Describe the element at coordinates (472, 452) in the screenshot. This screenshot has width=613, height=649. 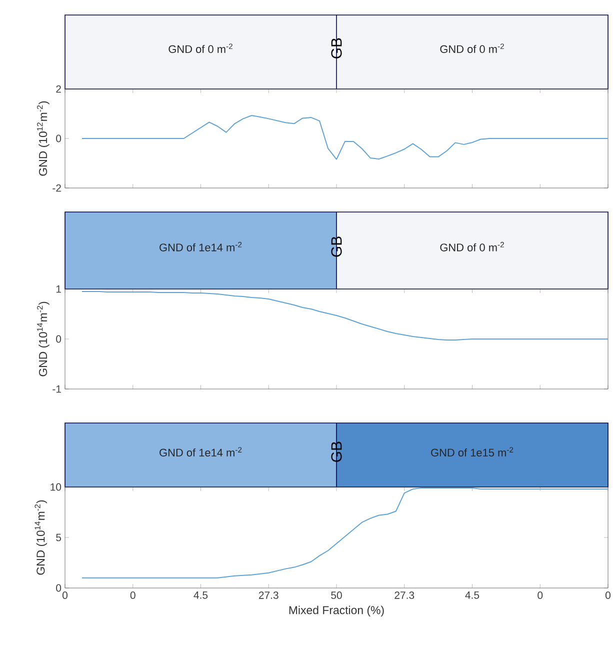
I see `text: GND of 1e15 m$^{-2}$` at that location.